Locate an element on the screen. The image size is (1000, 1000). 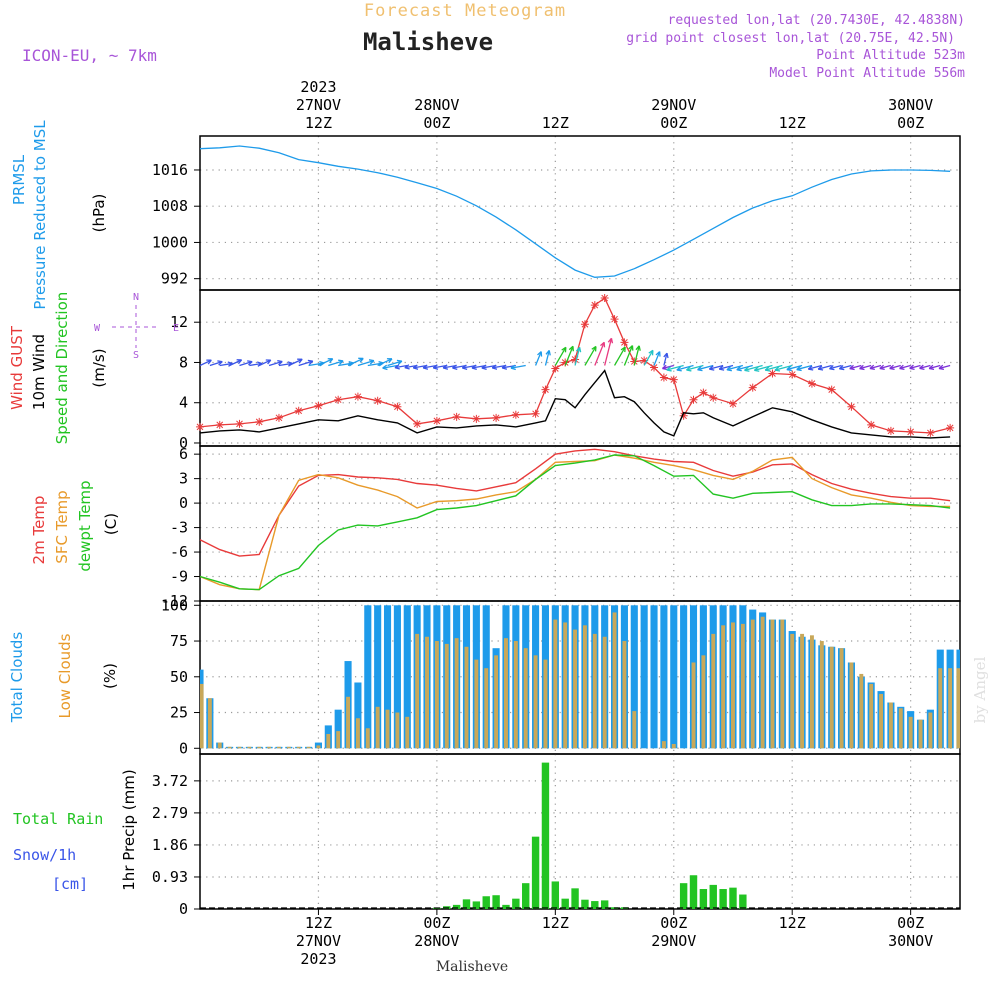
credit-watermark: by Angel is located at coordinates (980, 689).